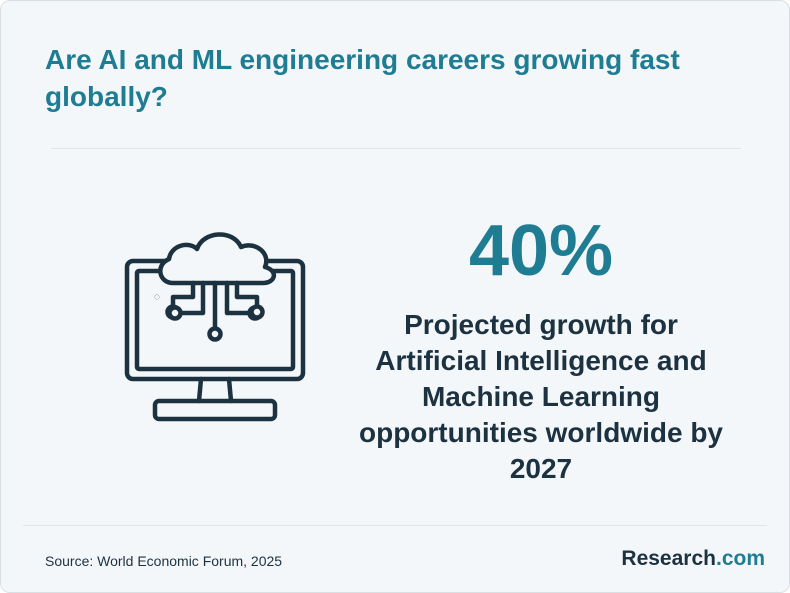 This screenshot has width=790, height=593. What do you see at coordinates (395, 525) in the screenshot?
I see `footer-divider` at bounding box center [395, 525].